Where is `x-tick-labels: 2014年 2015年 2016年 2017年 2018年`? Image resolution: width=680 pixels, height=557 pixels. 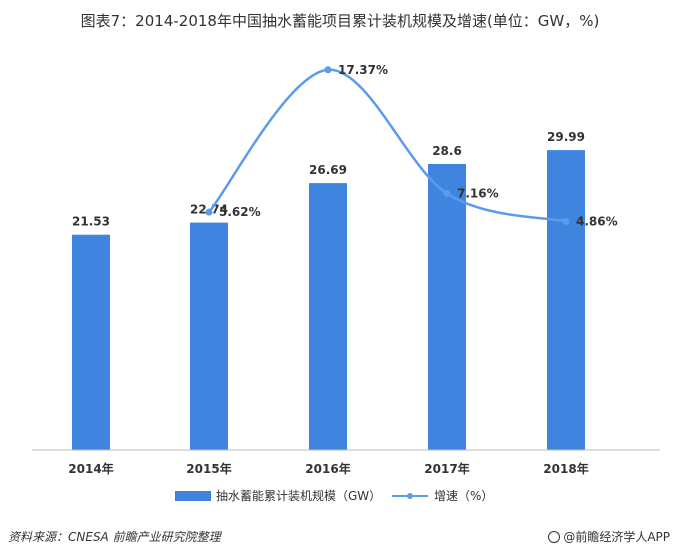 x-tick-labels: 2014年 2015年 2016年 2017年 2018年 is located at coordinates (328, 468).